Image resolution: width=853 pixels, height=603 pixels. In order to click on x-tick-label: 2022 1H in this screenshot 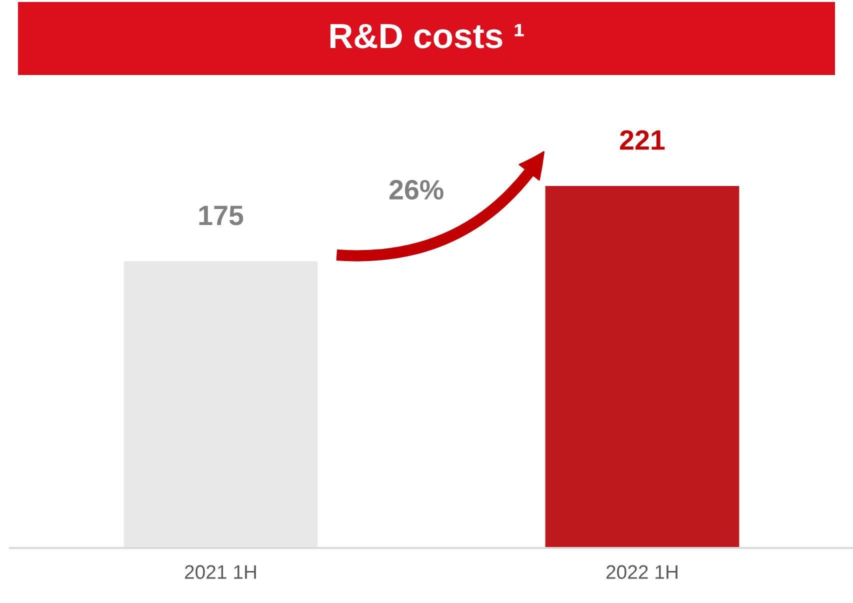, I will do `click(642, 572)`.